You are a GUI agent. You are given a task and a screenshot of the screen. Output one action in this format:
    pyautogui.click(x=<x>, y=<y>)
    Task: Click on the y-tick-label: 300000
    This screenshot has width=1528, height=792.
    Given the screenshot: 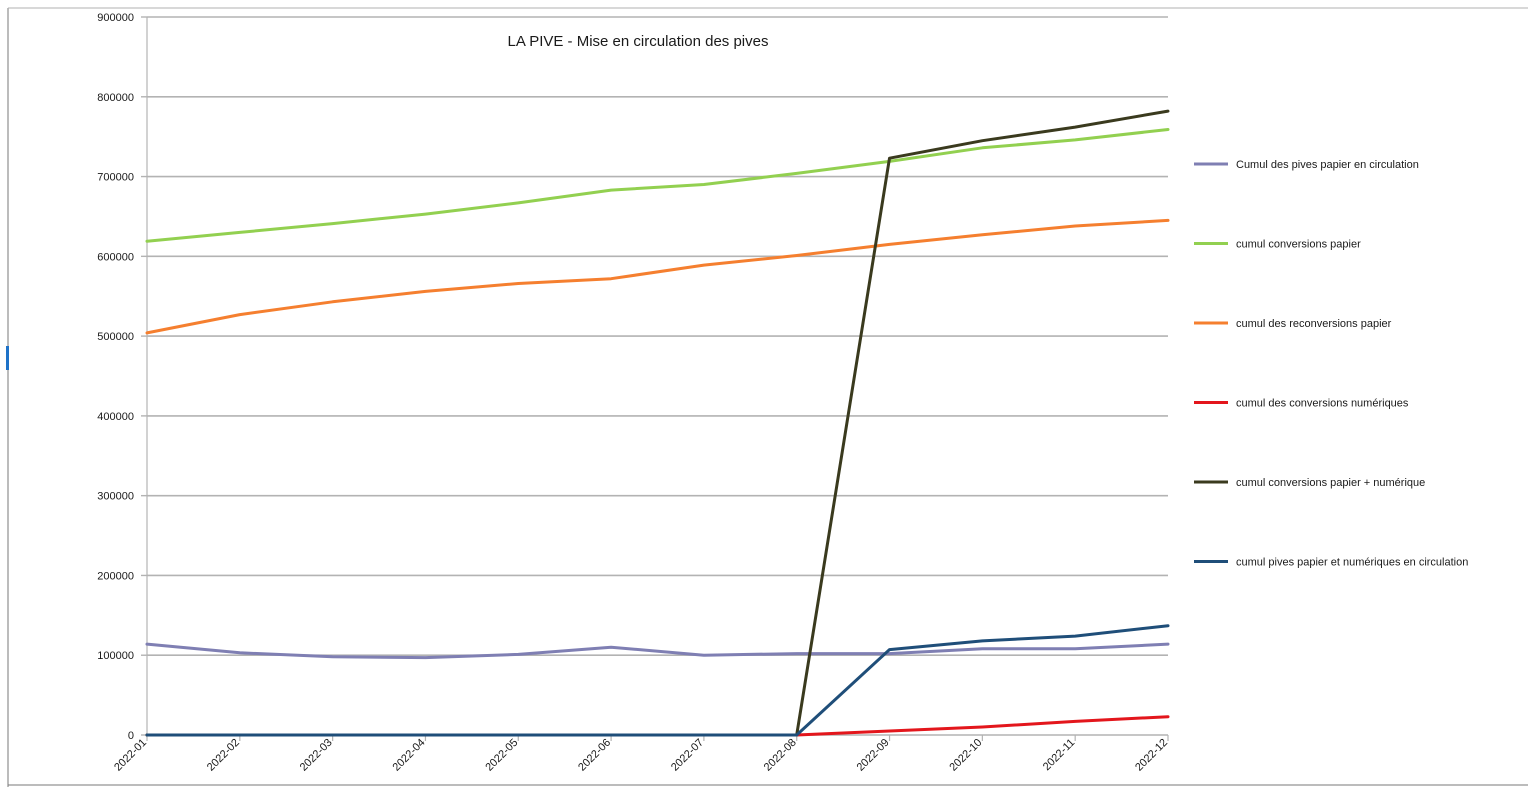 What is the action you would take?
    pyautogui.click(x=115, y=497)
    